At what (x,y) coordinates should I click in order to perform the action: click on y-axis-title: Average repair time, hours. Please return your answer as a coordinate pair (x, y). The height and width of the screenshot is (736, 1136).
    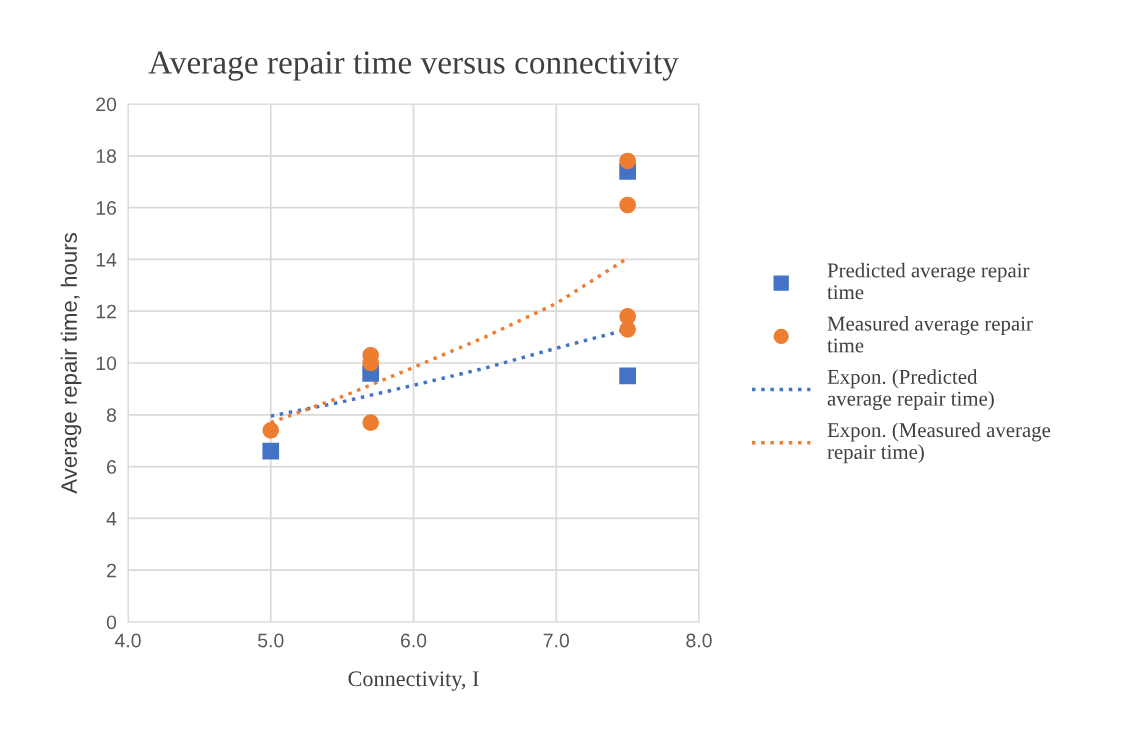
    Looking at the image, I should click on (71, 363).